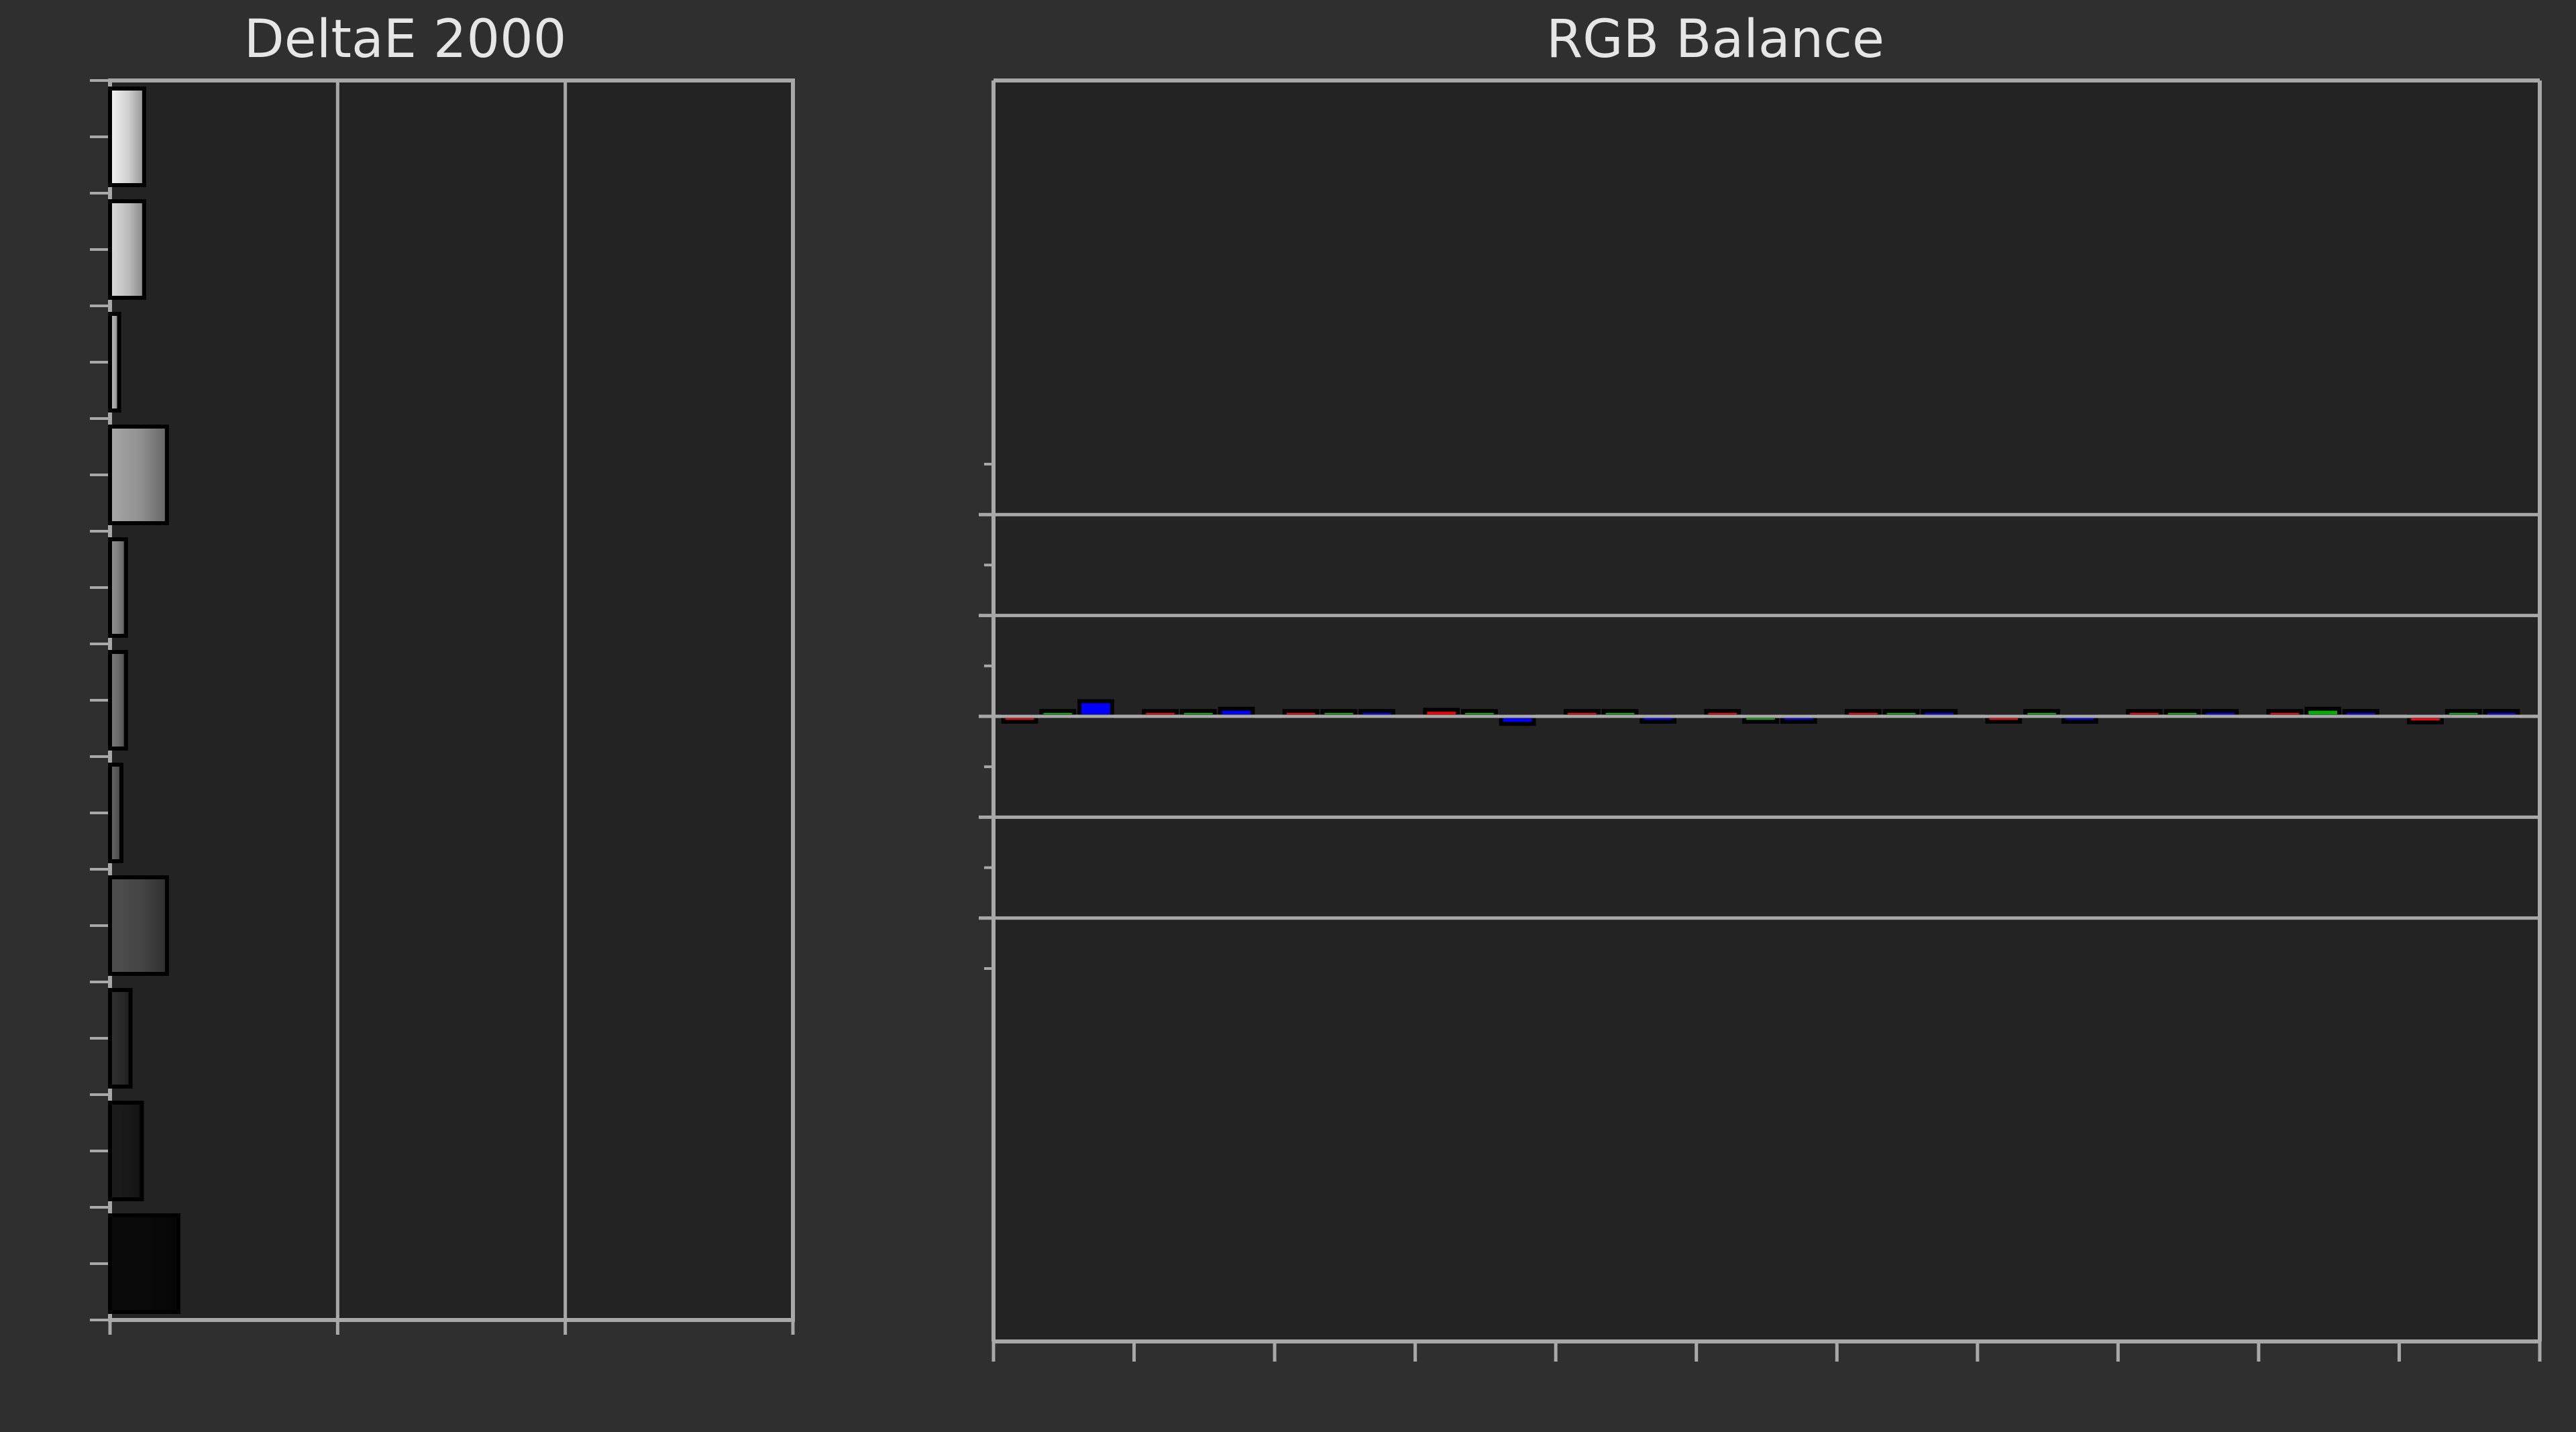  What do you see at coordinates (405, 39) in the screenshot?
I see `deltae-title: DeltaE 2000` at bounding box center [405, 39].